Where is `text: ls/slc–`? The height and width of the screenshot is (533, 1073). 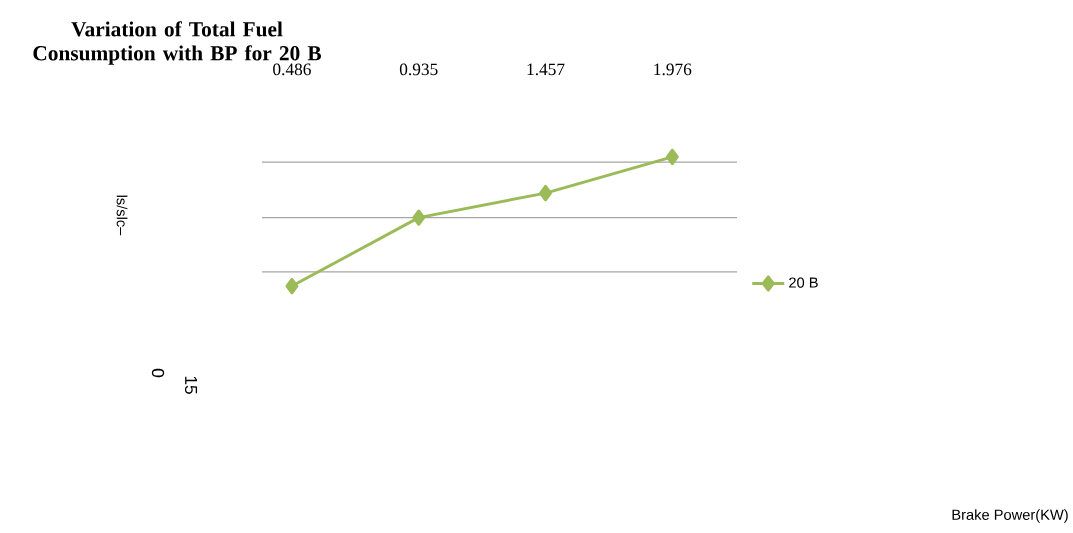 text: ls/slc– is located at coordinates (122, 215).